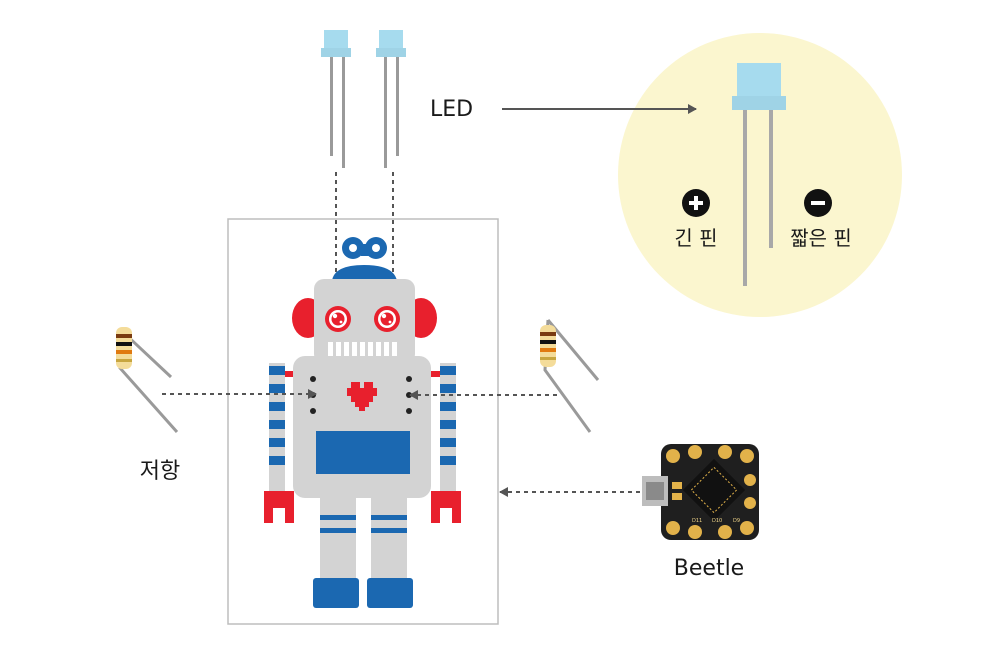 The image size is (1000, 654). Describe the element at coordinates (387, 319) in the screenshot. I see `right-eye` at that location.